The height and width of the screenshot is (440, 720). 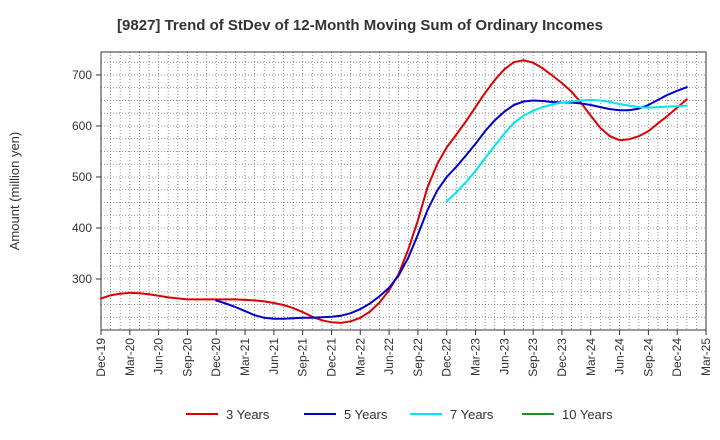 What do you see at coordinates (216, 357) in the screenshot?
I see `x-tick-label: Dec-20` at bounding box center [216, 357].